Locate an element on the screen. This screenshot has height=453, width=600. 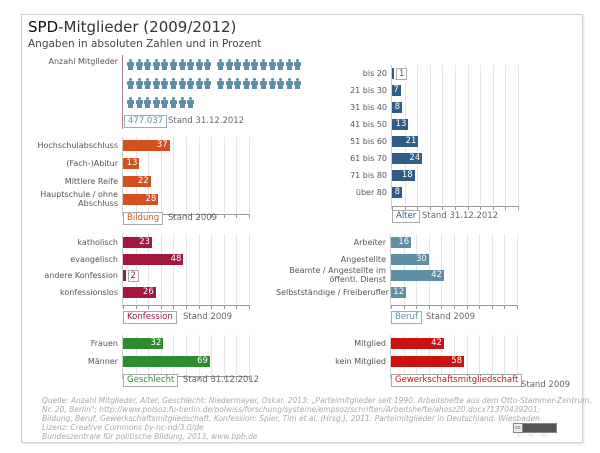
chart-legend-geschlecht: Geschlecht is located at coordinates (151, 380).